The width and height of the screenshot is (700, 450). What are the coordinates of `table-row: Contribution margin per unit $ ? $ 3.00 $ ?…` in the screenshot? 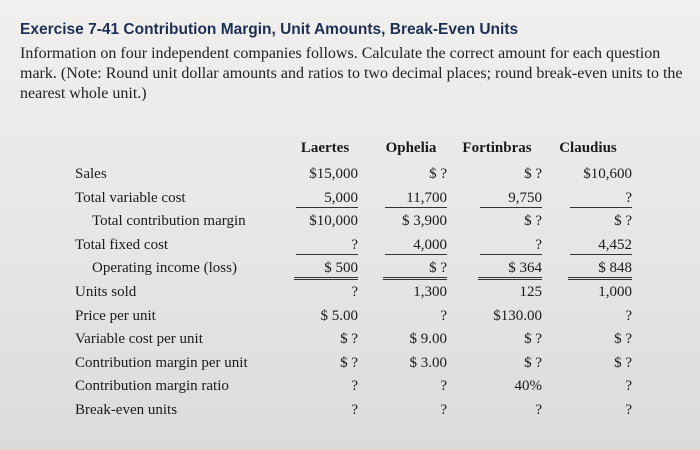 It's located at (350, 364).